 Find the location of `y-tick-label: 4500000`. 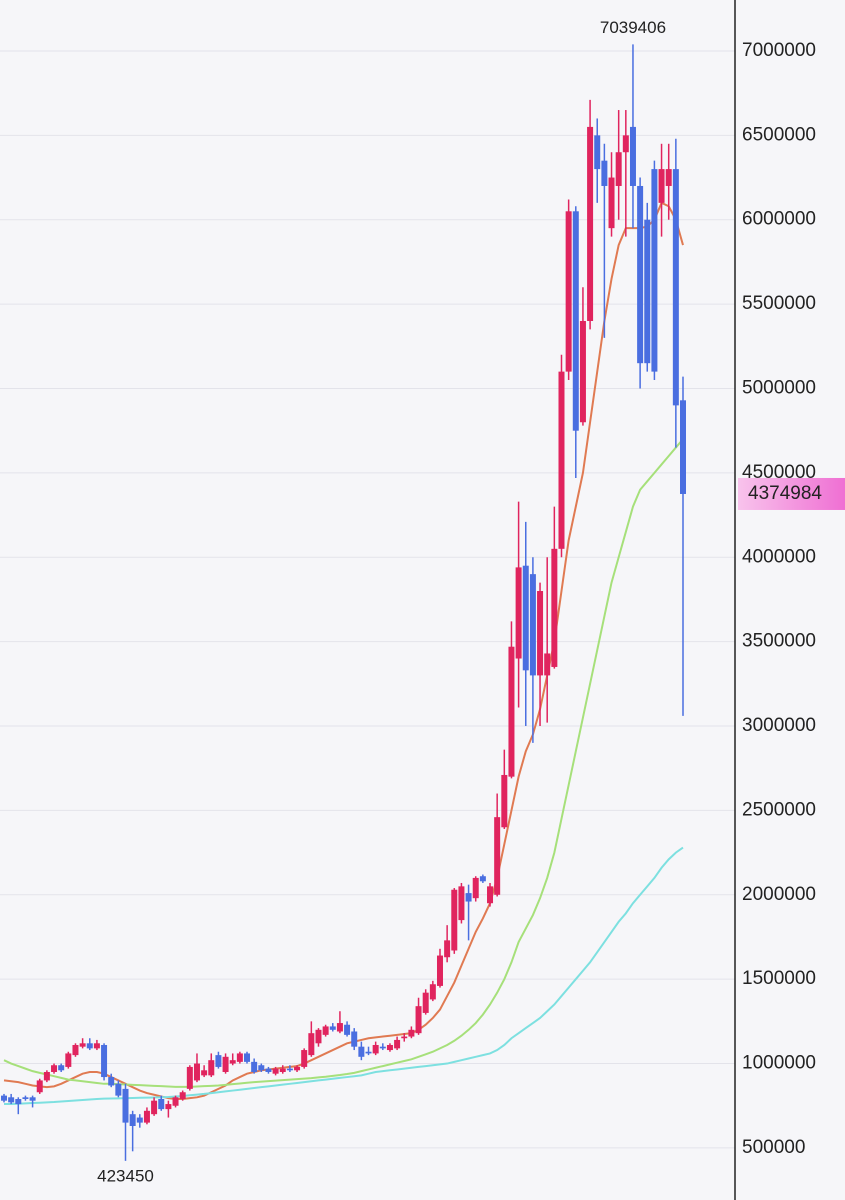

y-tick-label: 4500000 is located at coordinates (779, 472).